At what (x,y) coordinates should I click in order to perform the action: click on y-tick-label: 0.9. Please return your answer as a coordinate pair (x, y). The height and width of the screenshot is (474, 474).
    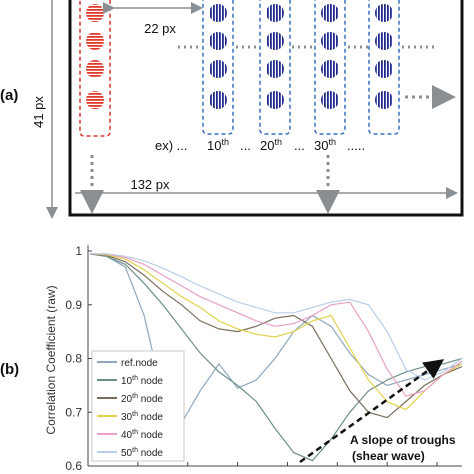
    Looking at the image, I should click on (73, 305).